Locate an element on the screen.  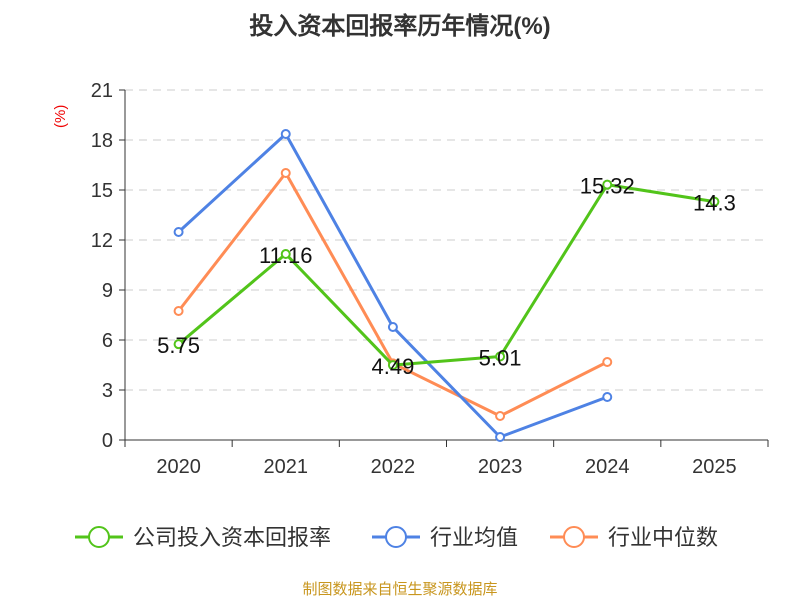
y-tick-label: 0 is located at coordinates (107, 441).